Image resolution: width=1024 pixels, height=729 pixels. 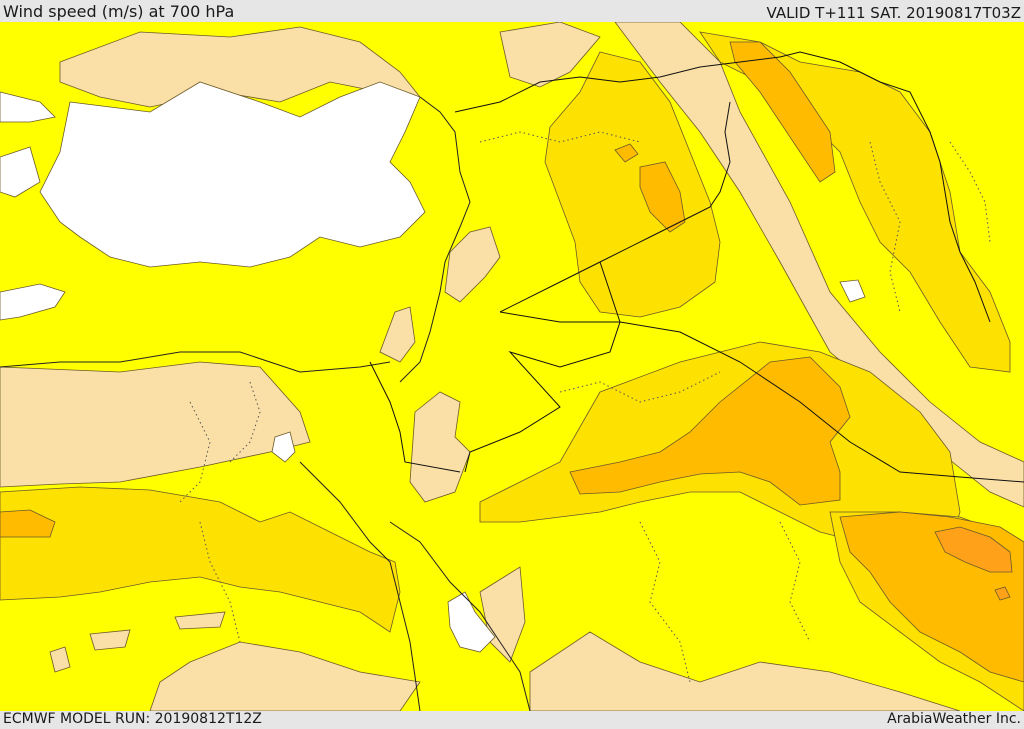 What do you see at coordinates (283, 447) in the screenshot?
I see `white-zone-nile-delta` at bounding box center [283, 447].